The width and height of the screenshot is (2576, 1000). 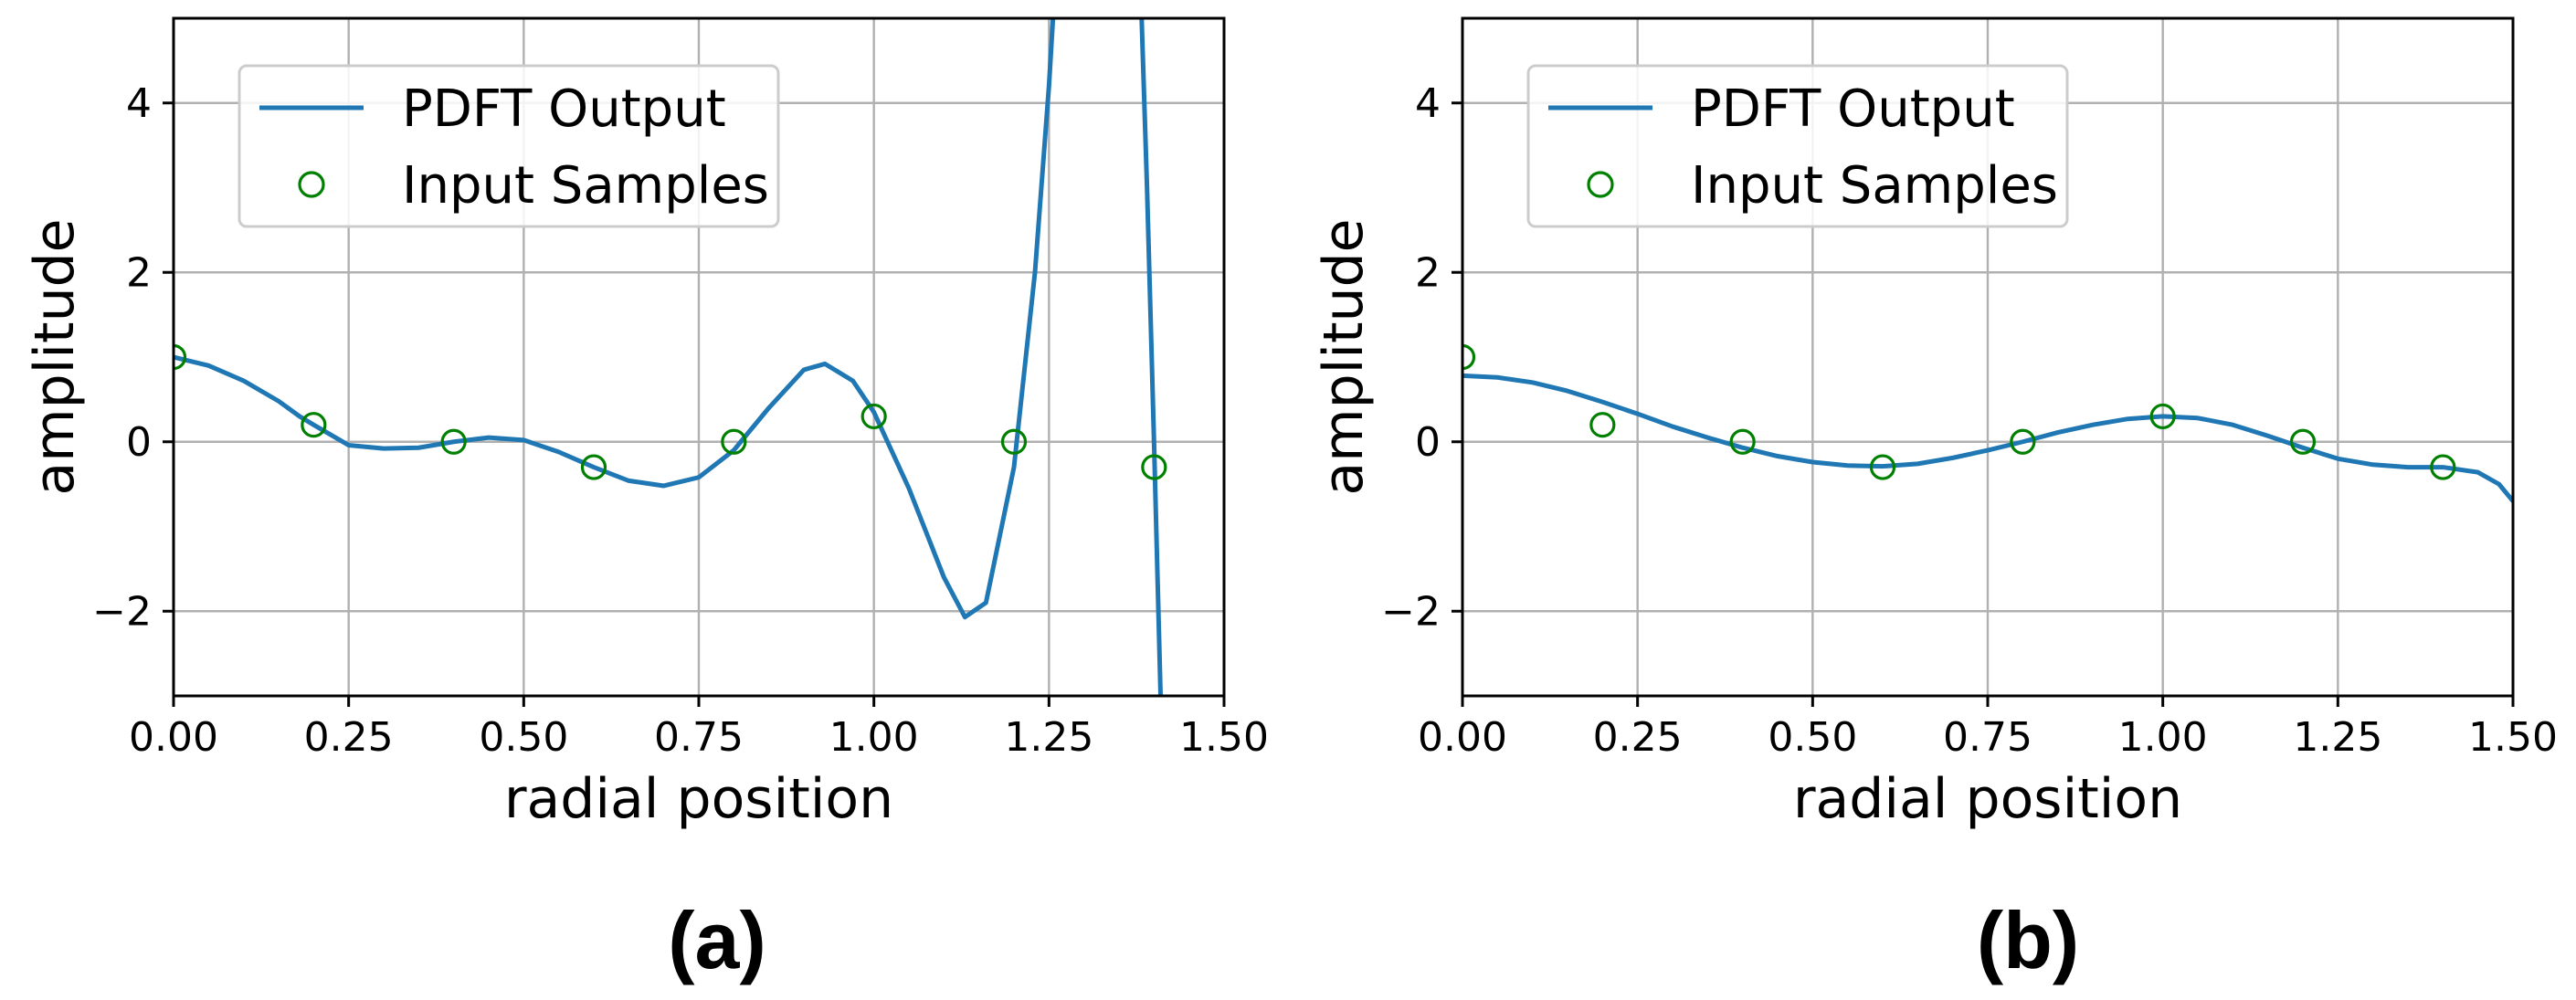 I want to click on plot-area, so click(x=1987, y=423).